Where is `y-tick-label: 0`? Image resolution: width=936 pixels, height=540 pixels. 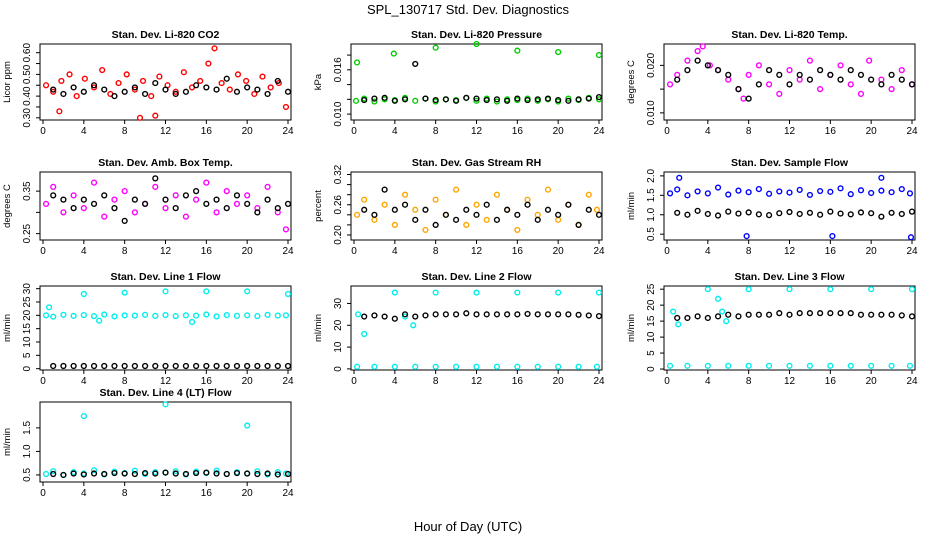 y-tick-label: 0 is located at coordinates (651, 369).